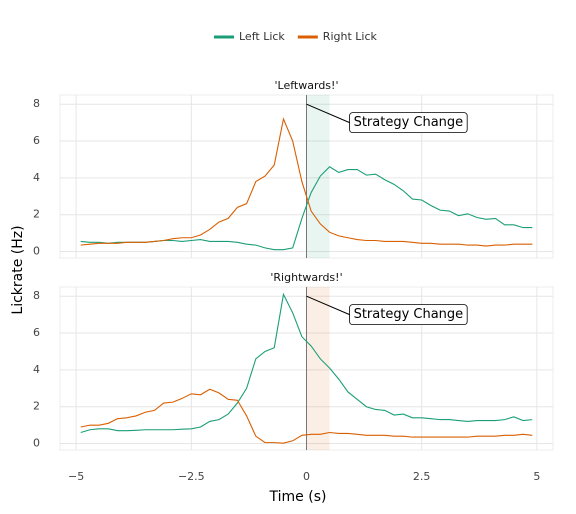 The width and height of the screenshot is (576, 514). What do you see at coordinates (76, 476) in the screenshot?
I see `x-tick-label: −5` at bounding box center [76, 476].